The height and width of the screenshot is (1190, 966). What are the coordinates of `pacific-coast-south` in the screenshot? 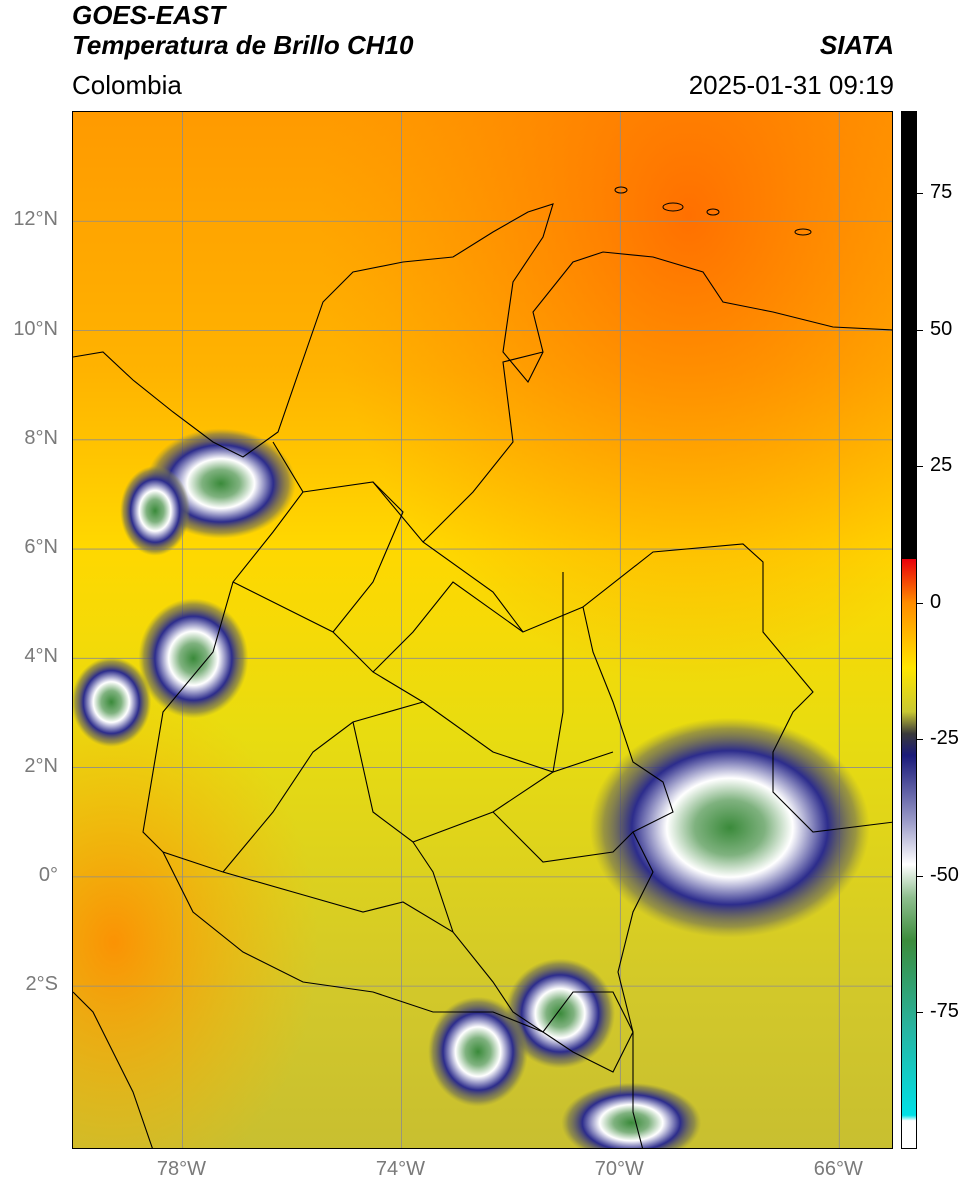 It's located at (113, 1069).